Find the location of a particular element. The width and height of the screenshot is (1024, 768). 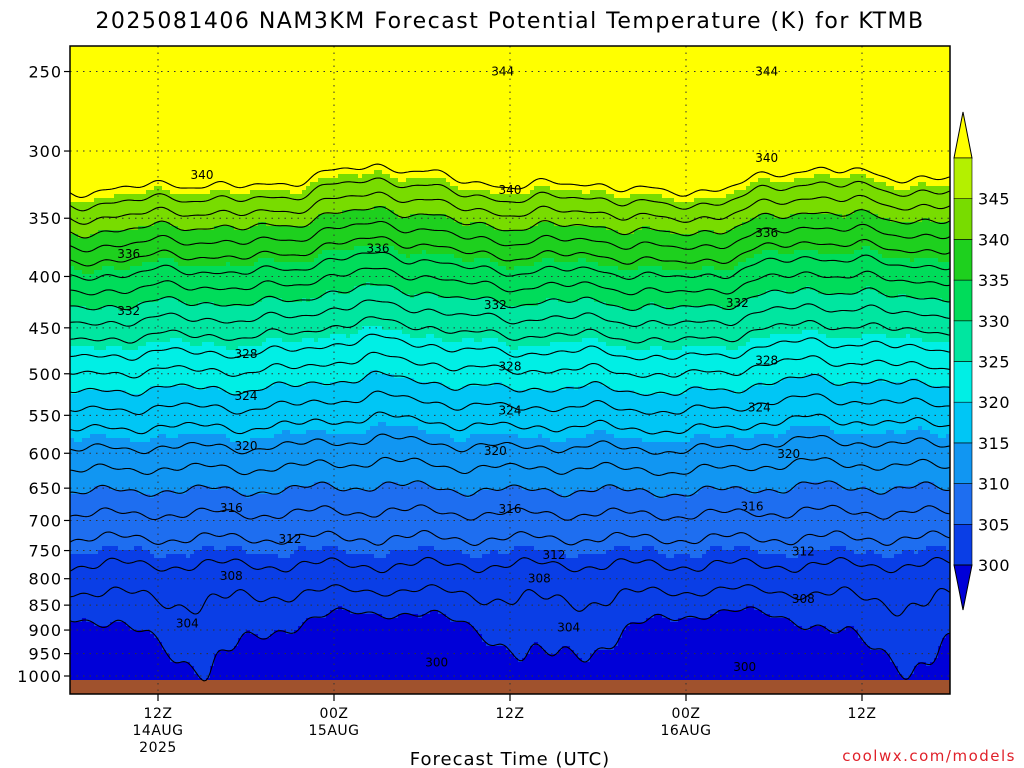

y-tick-label: 300 is located at coordinates (45, 151).